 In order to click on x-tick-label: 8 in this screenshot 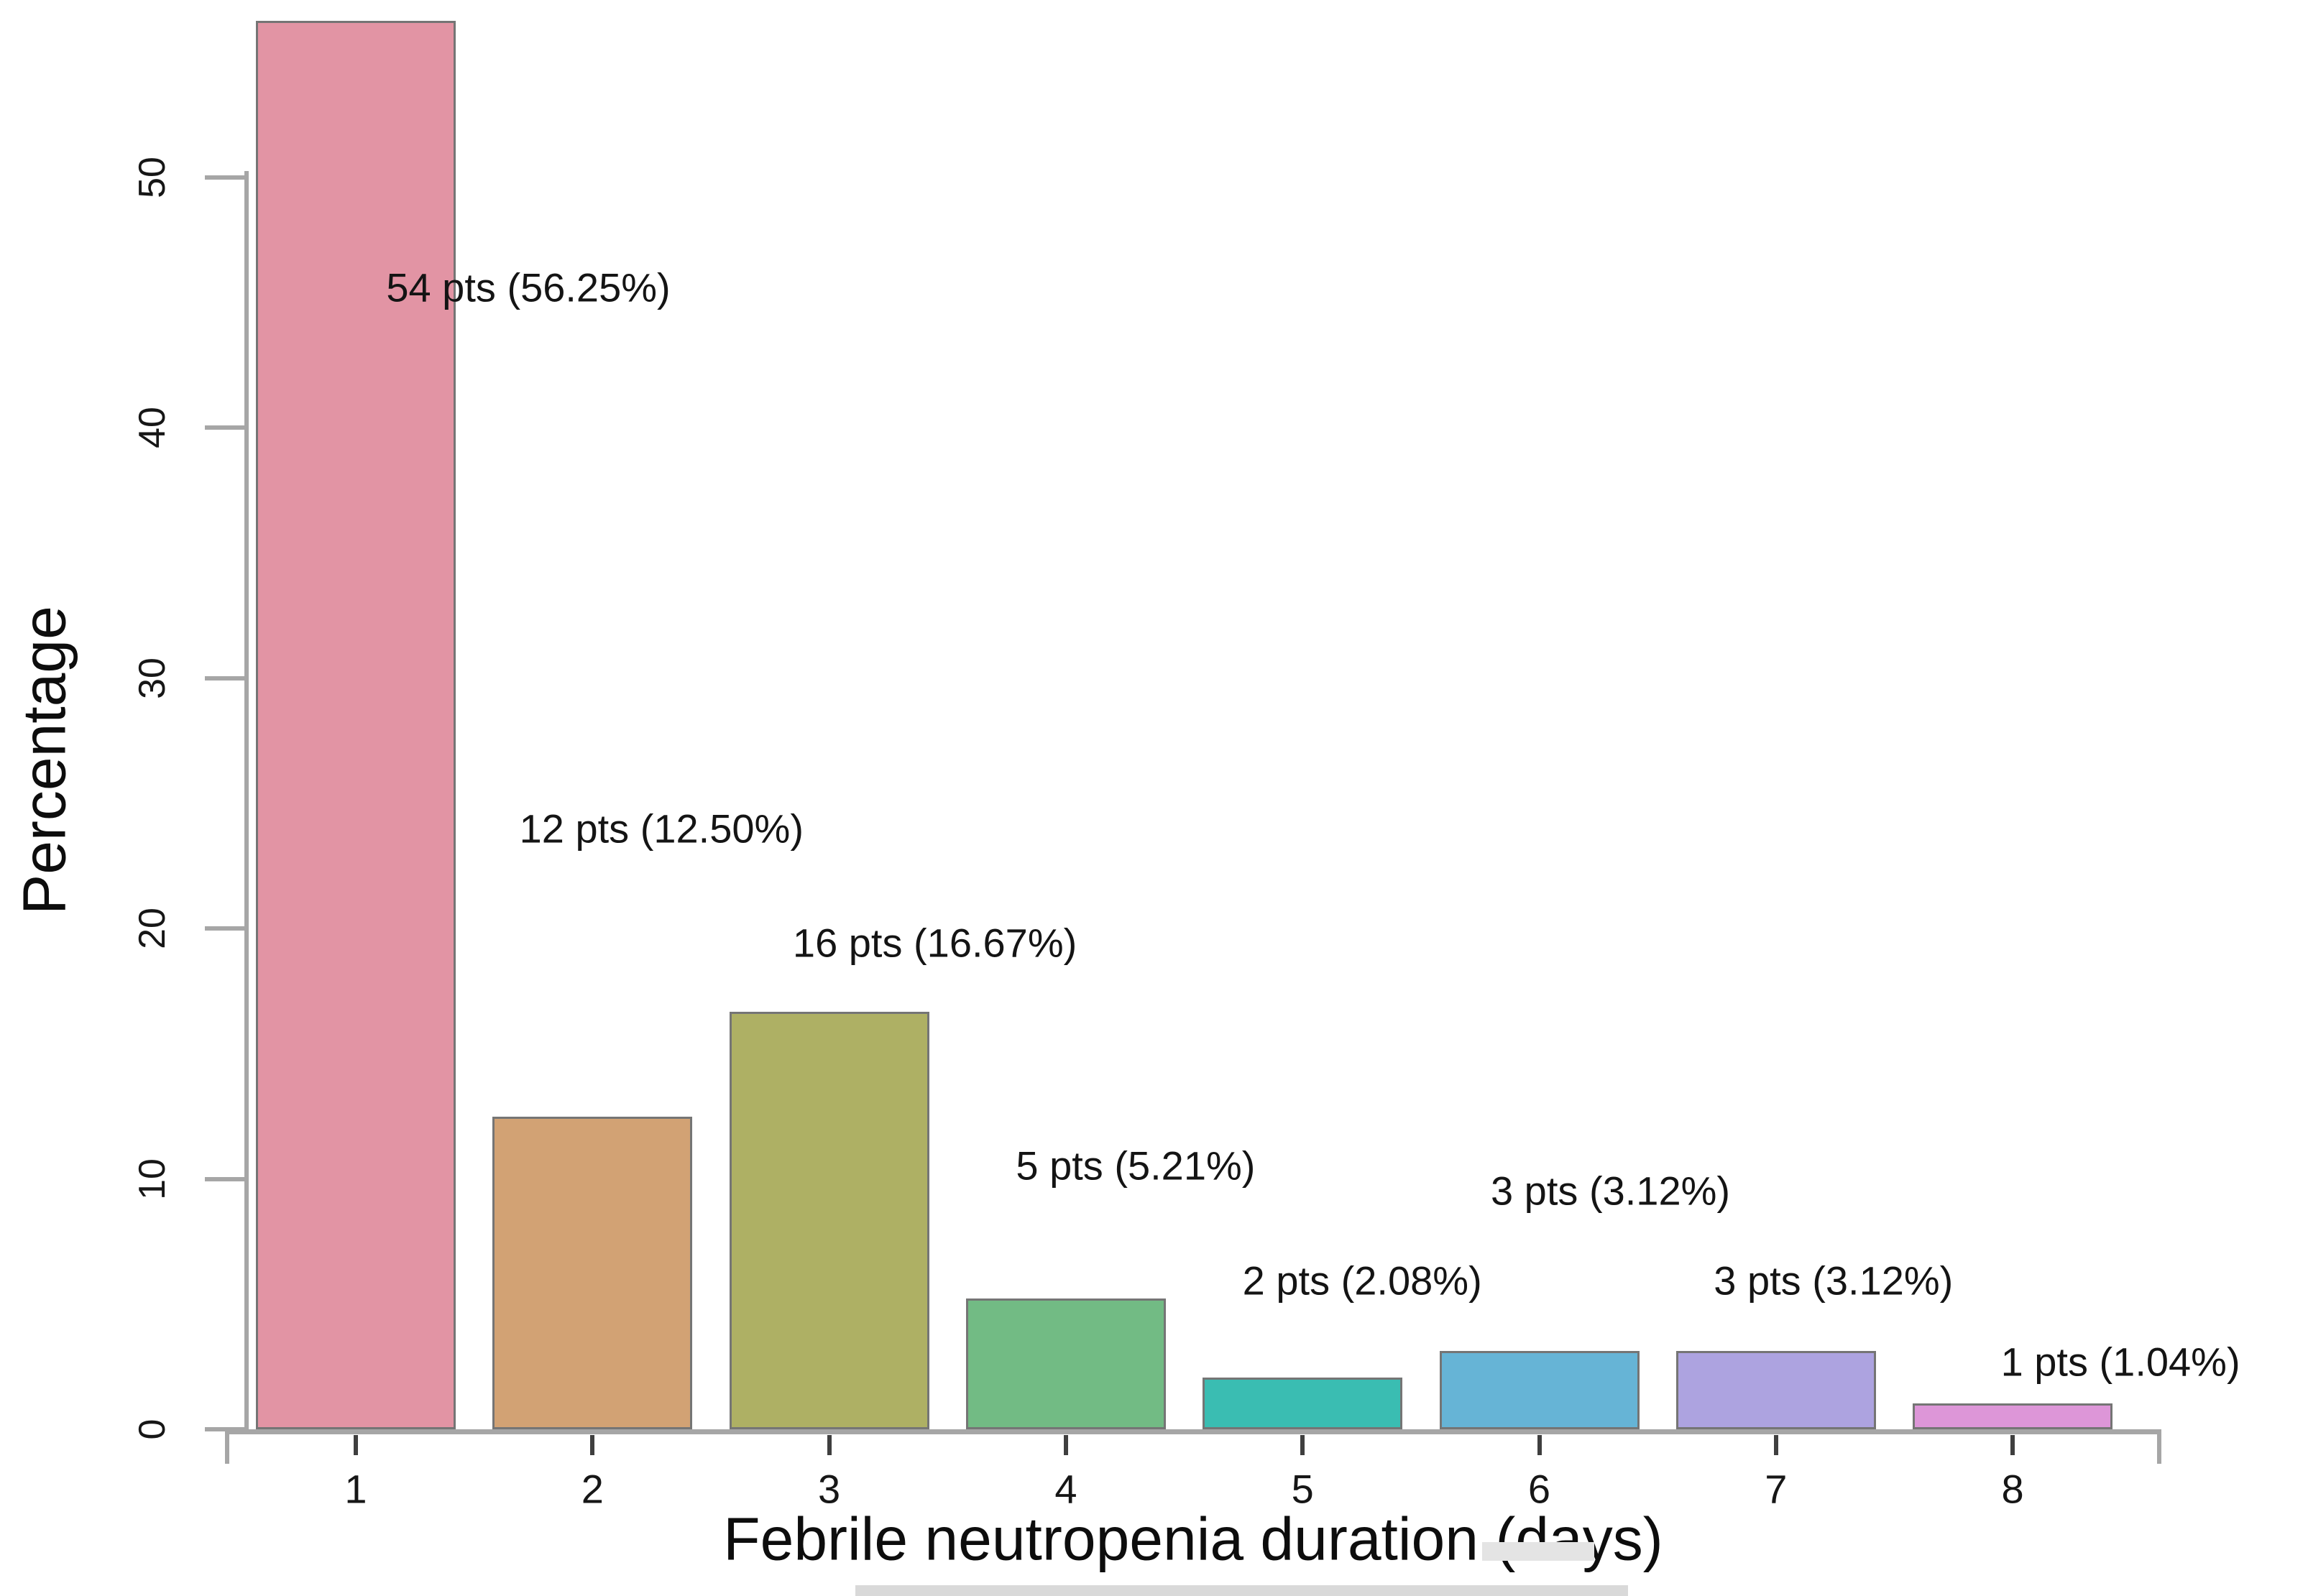, I will do `click(2012, 1489)`.